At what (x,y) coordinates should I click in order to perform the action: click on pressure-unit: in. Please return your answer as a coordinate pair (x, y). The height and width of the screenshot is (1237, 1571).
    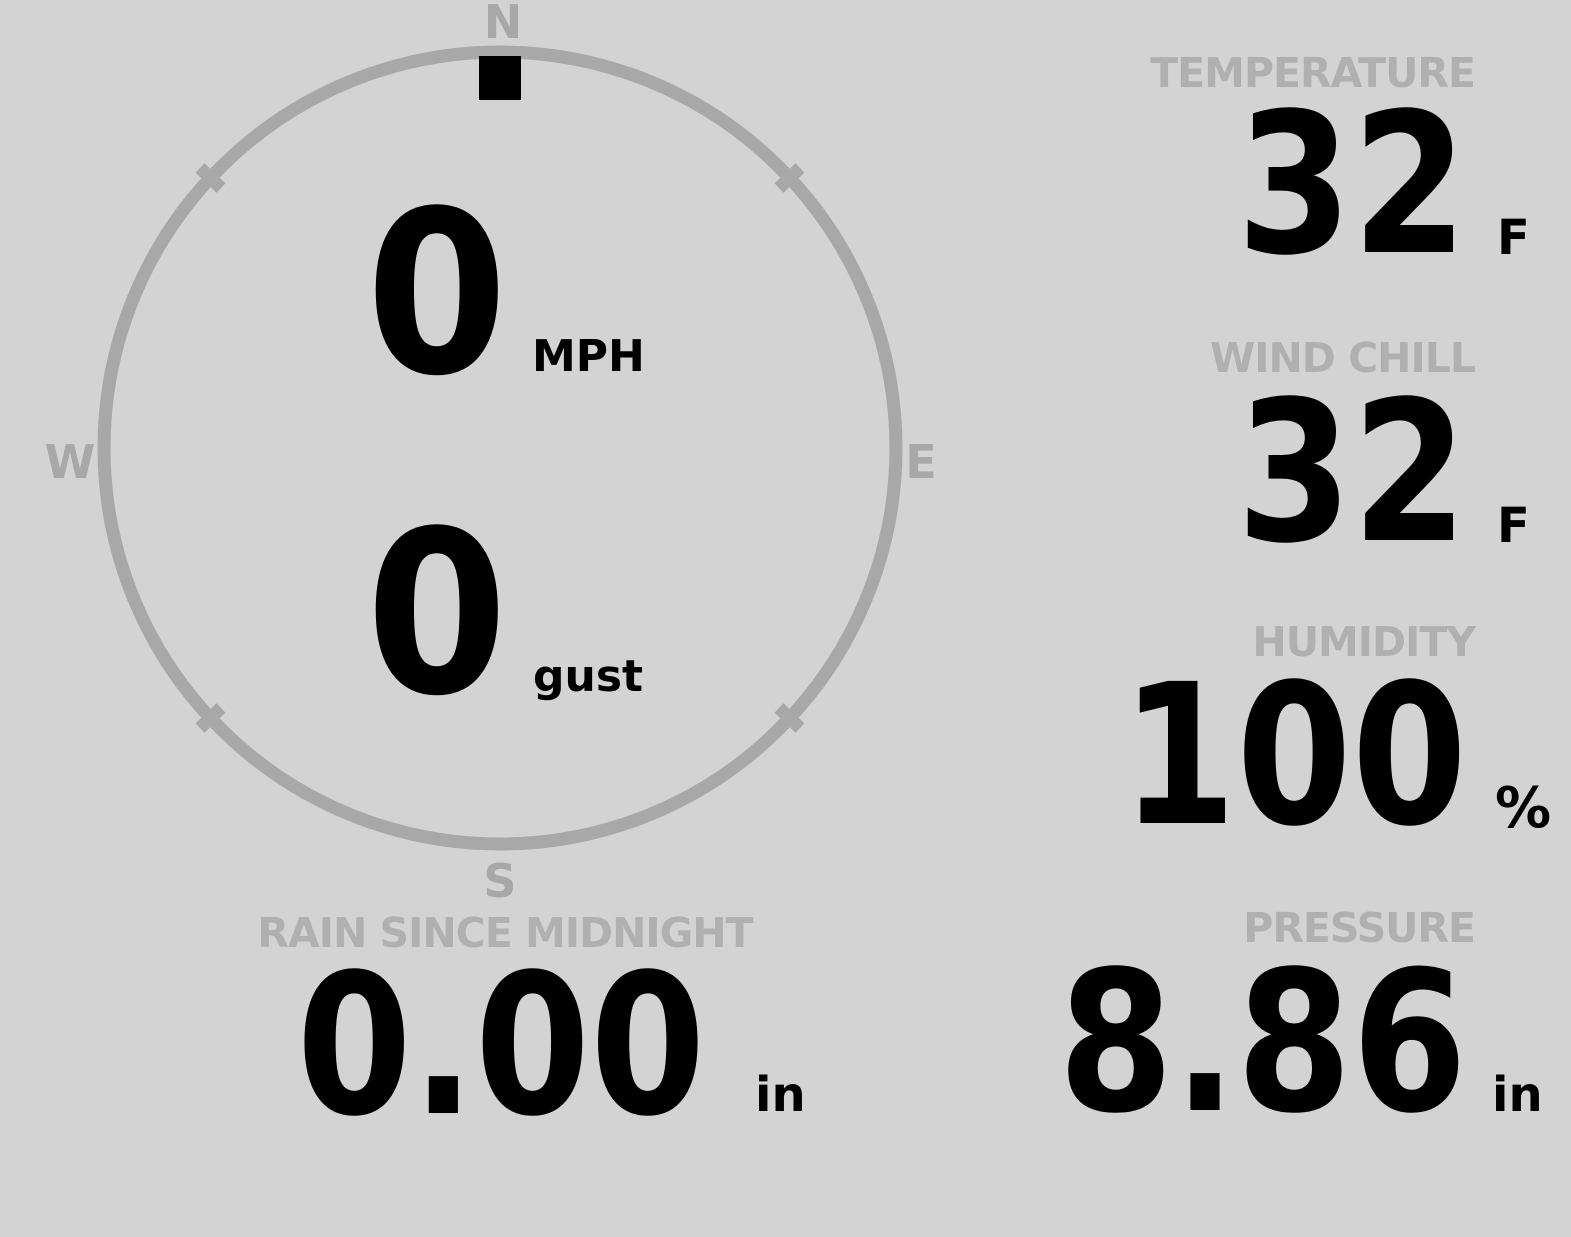
    Looking at the image, I should click on (1517, 1095).